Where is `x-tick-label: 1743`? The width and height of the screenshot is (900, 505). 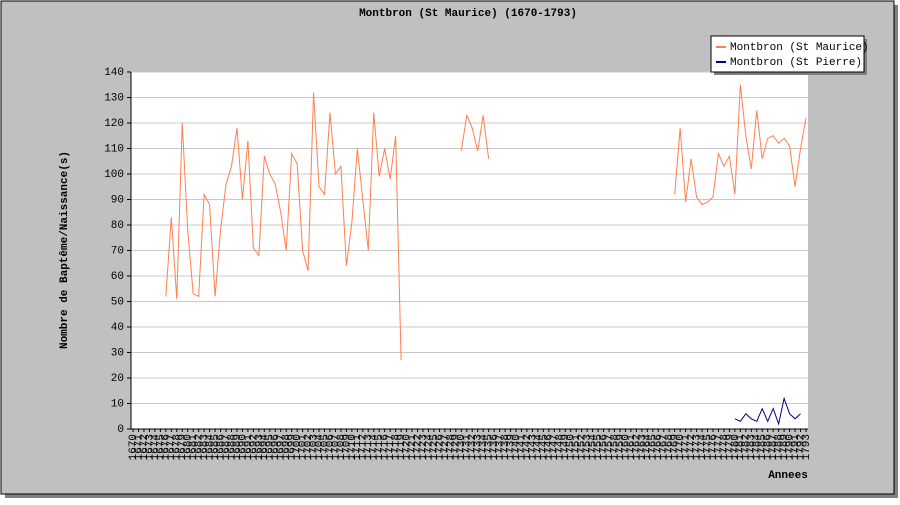
x-tick-label: 1743 is located at coordinates (533, 447).